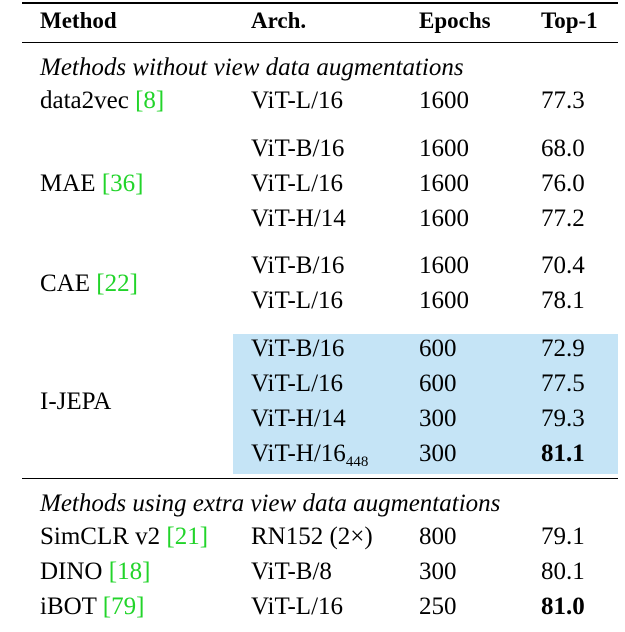 The width and height of the screenshot is (625, 632). Describe the element at coordinates (563, 453) in the screenshot. I see `top1-cell: 81.1` at that location.